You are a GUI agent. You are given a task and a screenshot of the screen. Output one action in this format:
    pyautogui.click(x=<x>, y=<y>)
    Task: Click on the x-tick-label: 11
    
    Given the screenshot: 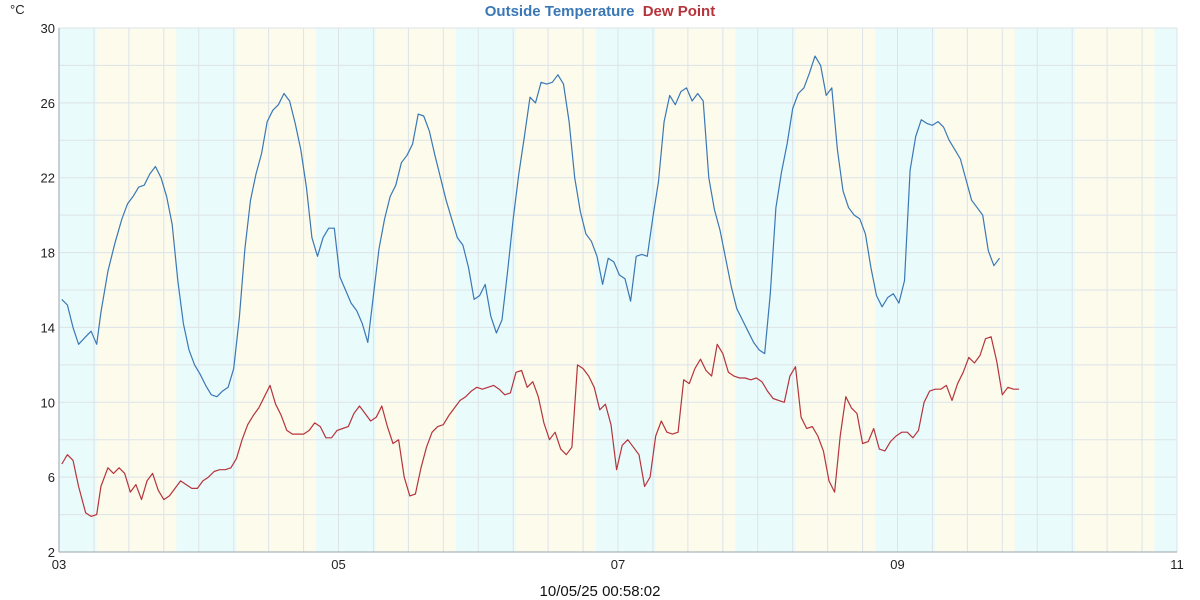 What is the action you would take?
    pyautogui.click(x=1177, y=564)
    